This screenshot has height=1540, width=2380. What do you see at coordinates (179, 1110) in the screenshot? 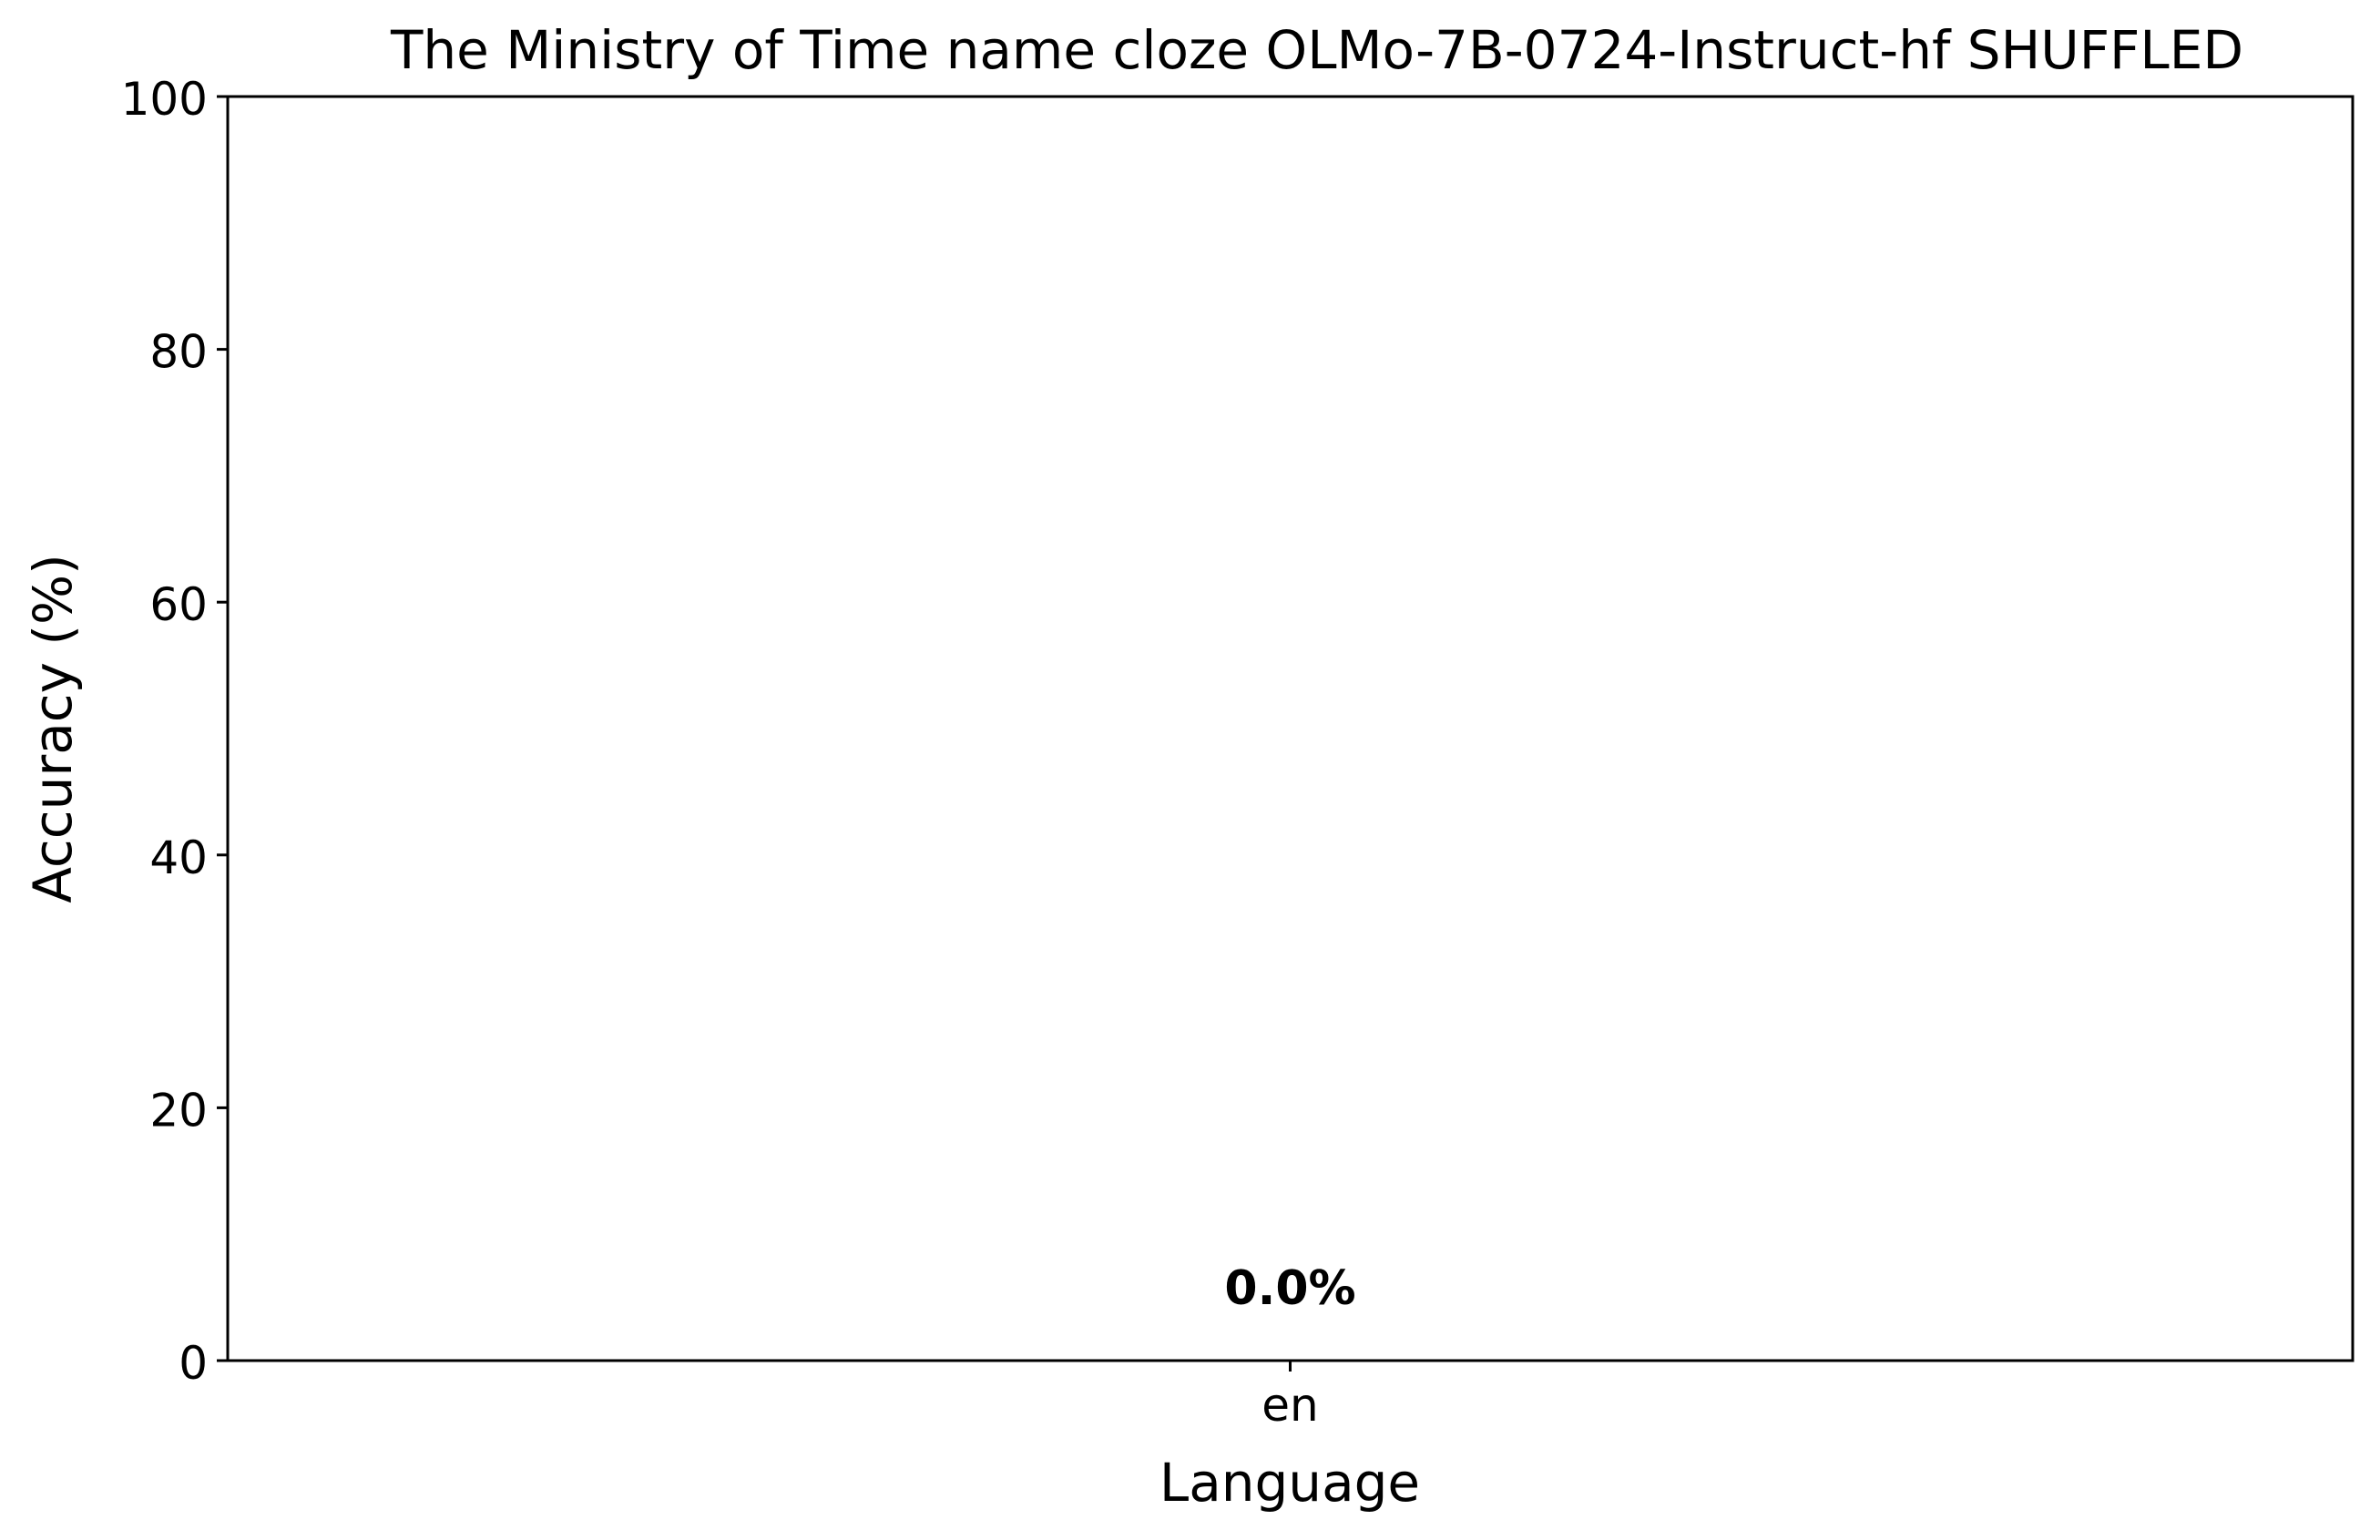
I see `y-tick-label: 20` at bounding box center [179, 1110].